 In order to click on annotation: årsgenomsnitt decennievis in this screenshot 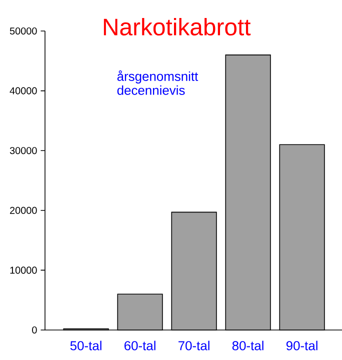, I will do `click(157, 82)`.